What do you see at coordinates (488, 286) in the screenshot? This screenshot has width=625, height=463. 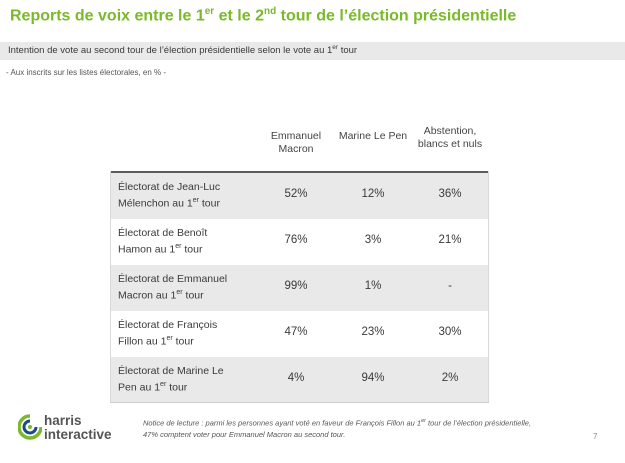 I see `table-right-border` at bounding box center [488, 286].